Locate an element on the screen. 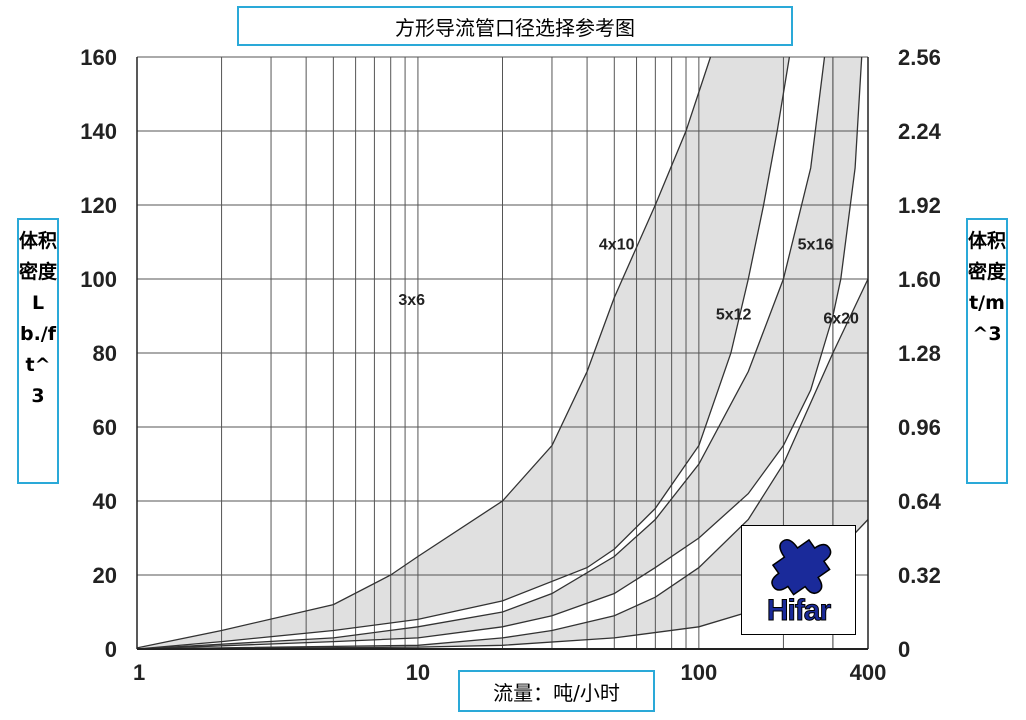 Image resolution: width=1026 pixels, height=720 pixels. series-label-5x16: 5x16 is located at coordinates (816, 244).